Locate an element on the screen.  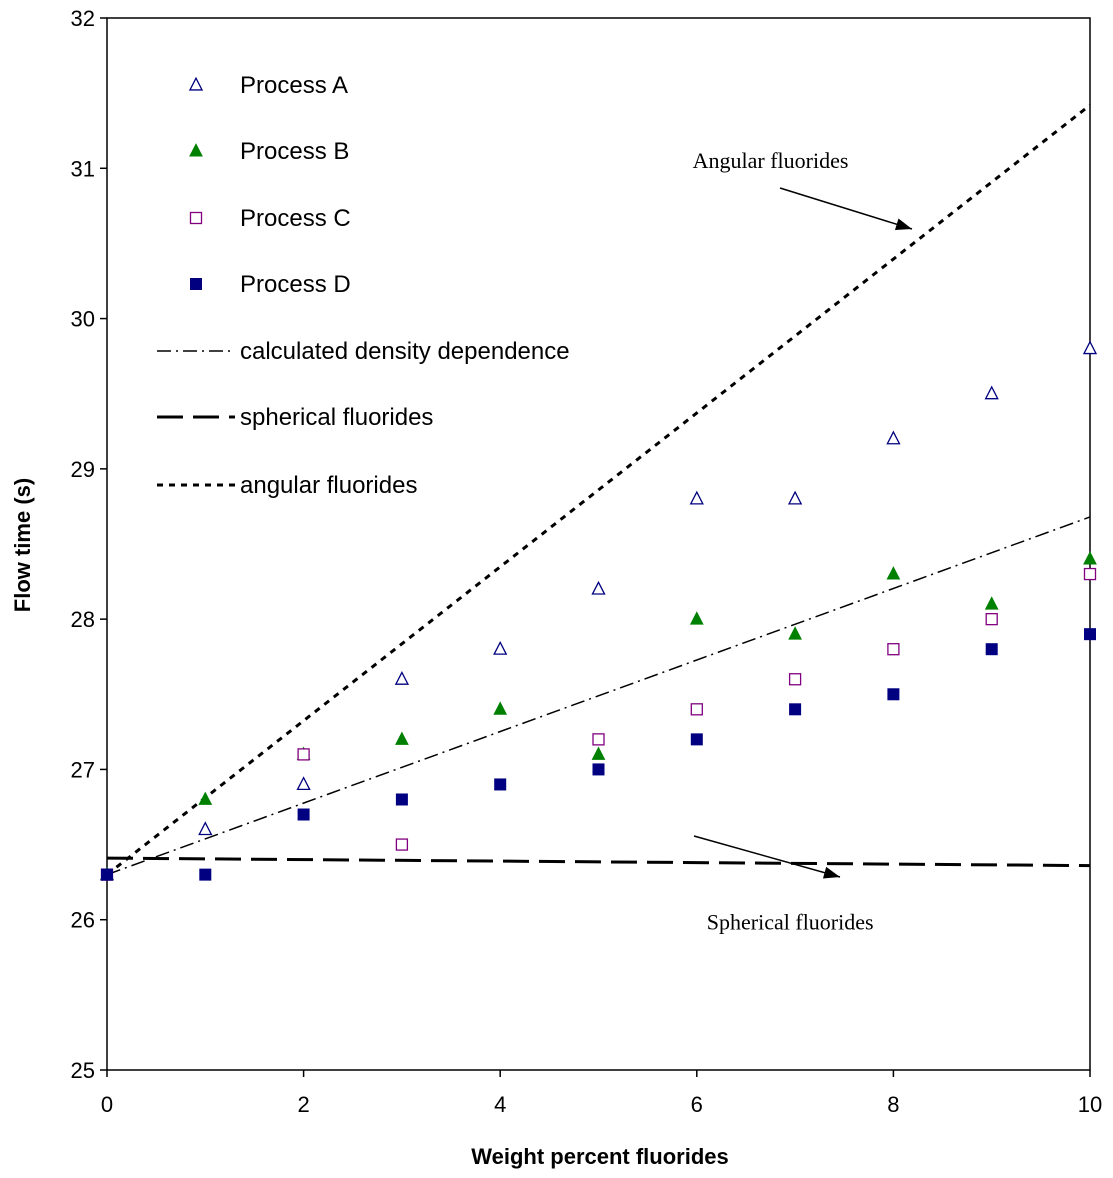
legend-label: calculated density dependence is located at coordinates (405, 351).